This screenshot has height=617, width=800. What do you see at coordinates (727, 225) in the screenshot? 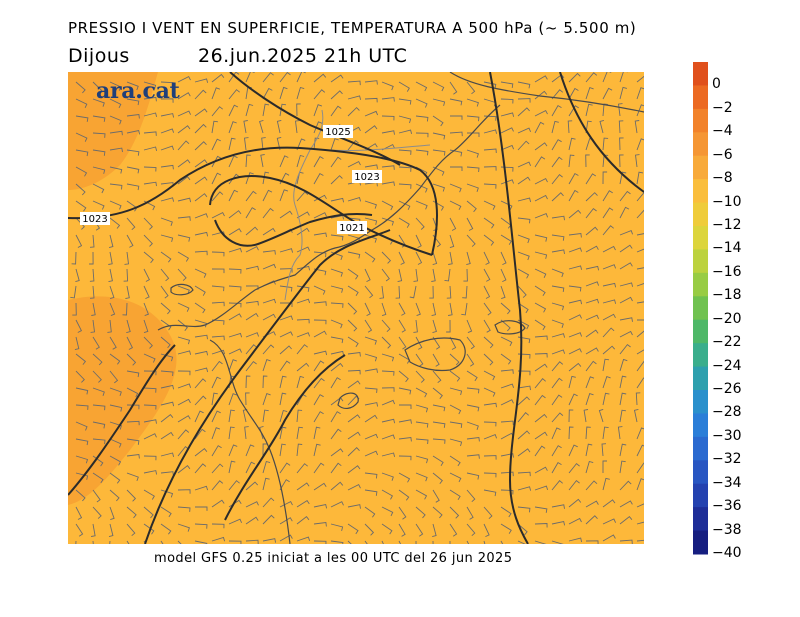
I see `colorbar-tick-label: −12` at bounding box center [727, 225].